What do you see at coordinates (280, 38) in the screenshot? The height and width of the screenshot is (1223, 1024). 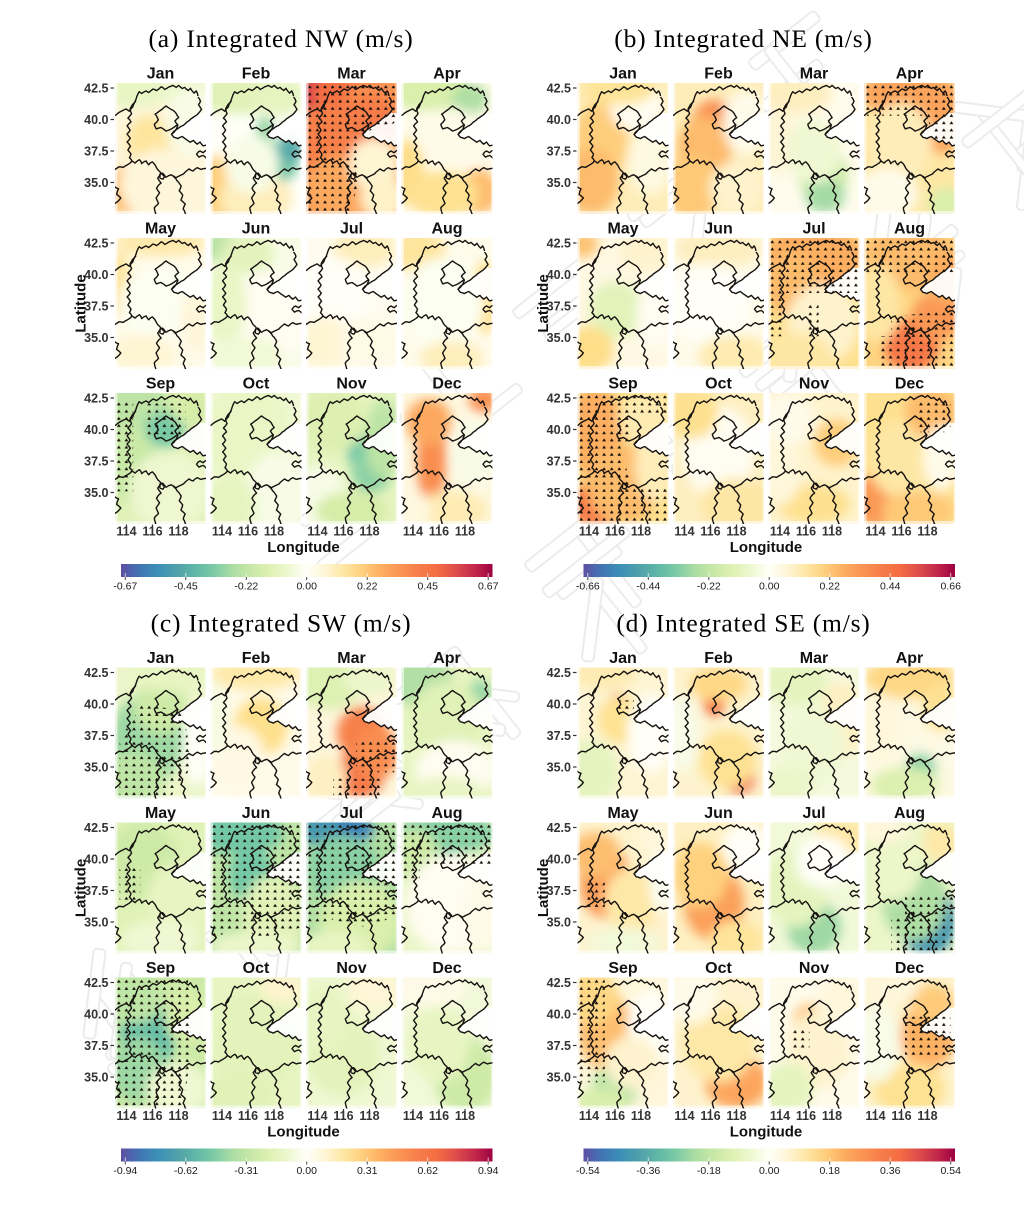 I see `svg-text: (a) Integrated NW (m/s)` at bounding box center [280, 38].